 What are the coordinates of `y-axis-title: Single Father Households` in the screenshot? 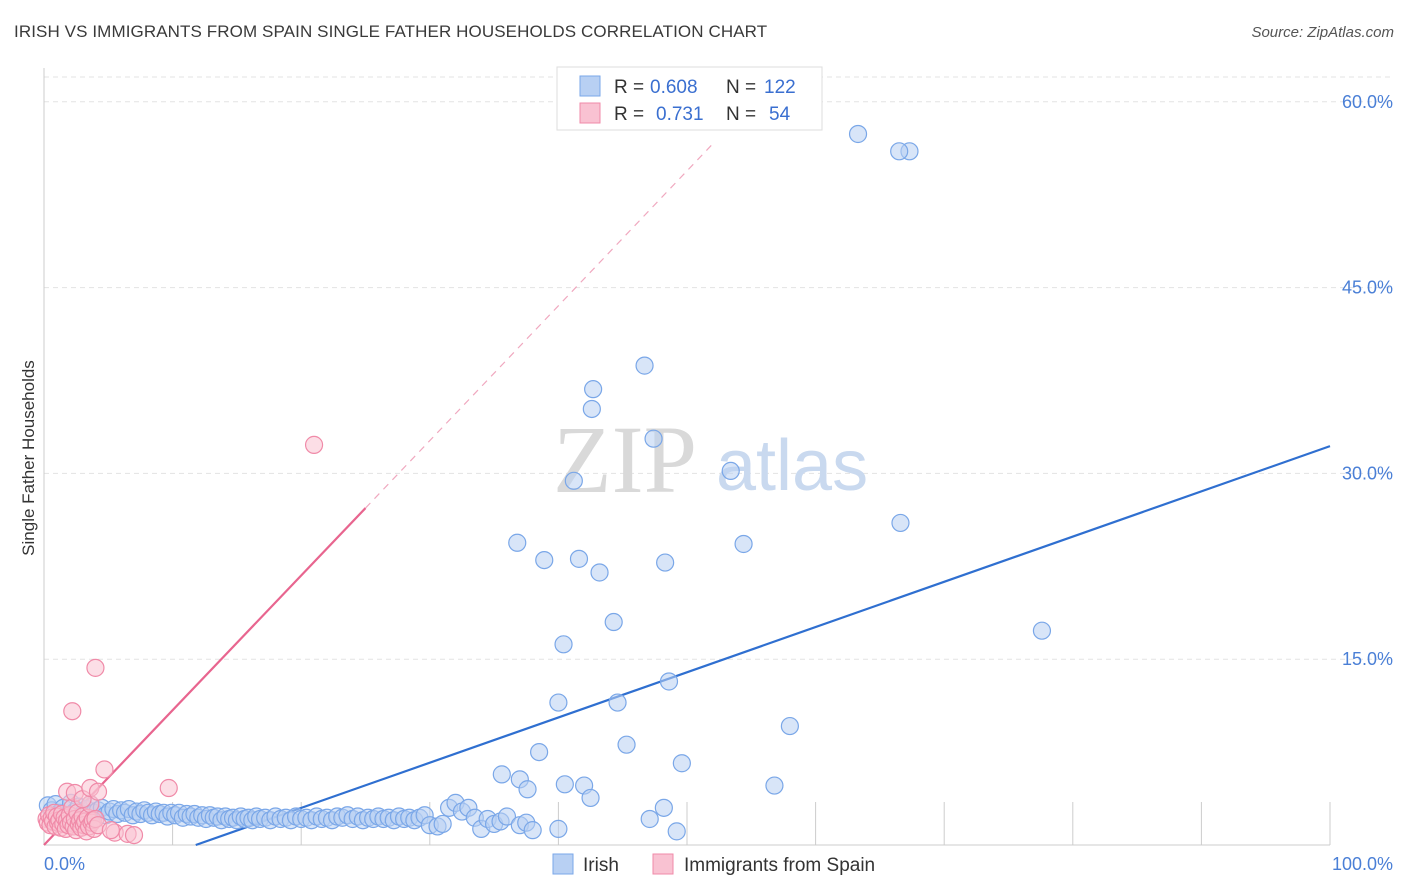 It's located at (28, 458).